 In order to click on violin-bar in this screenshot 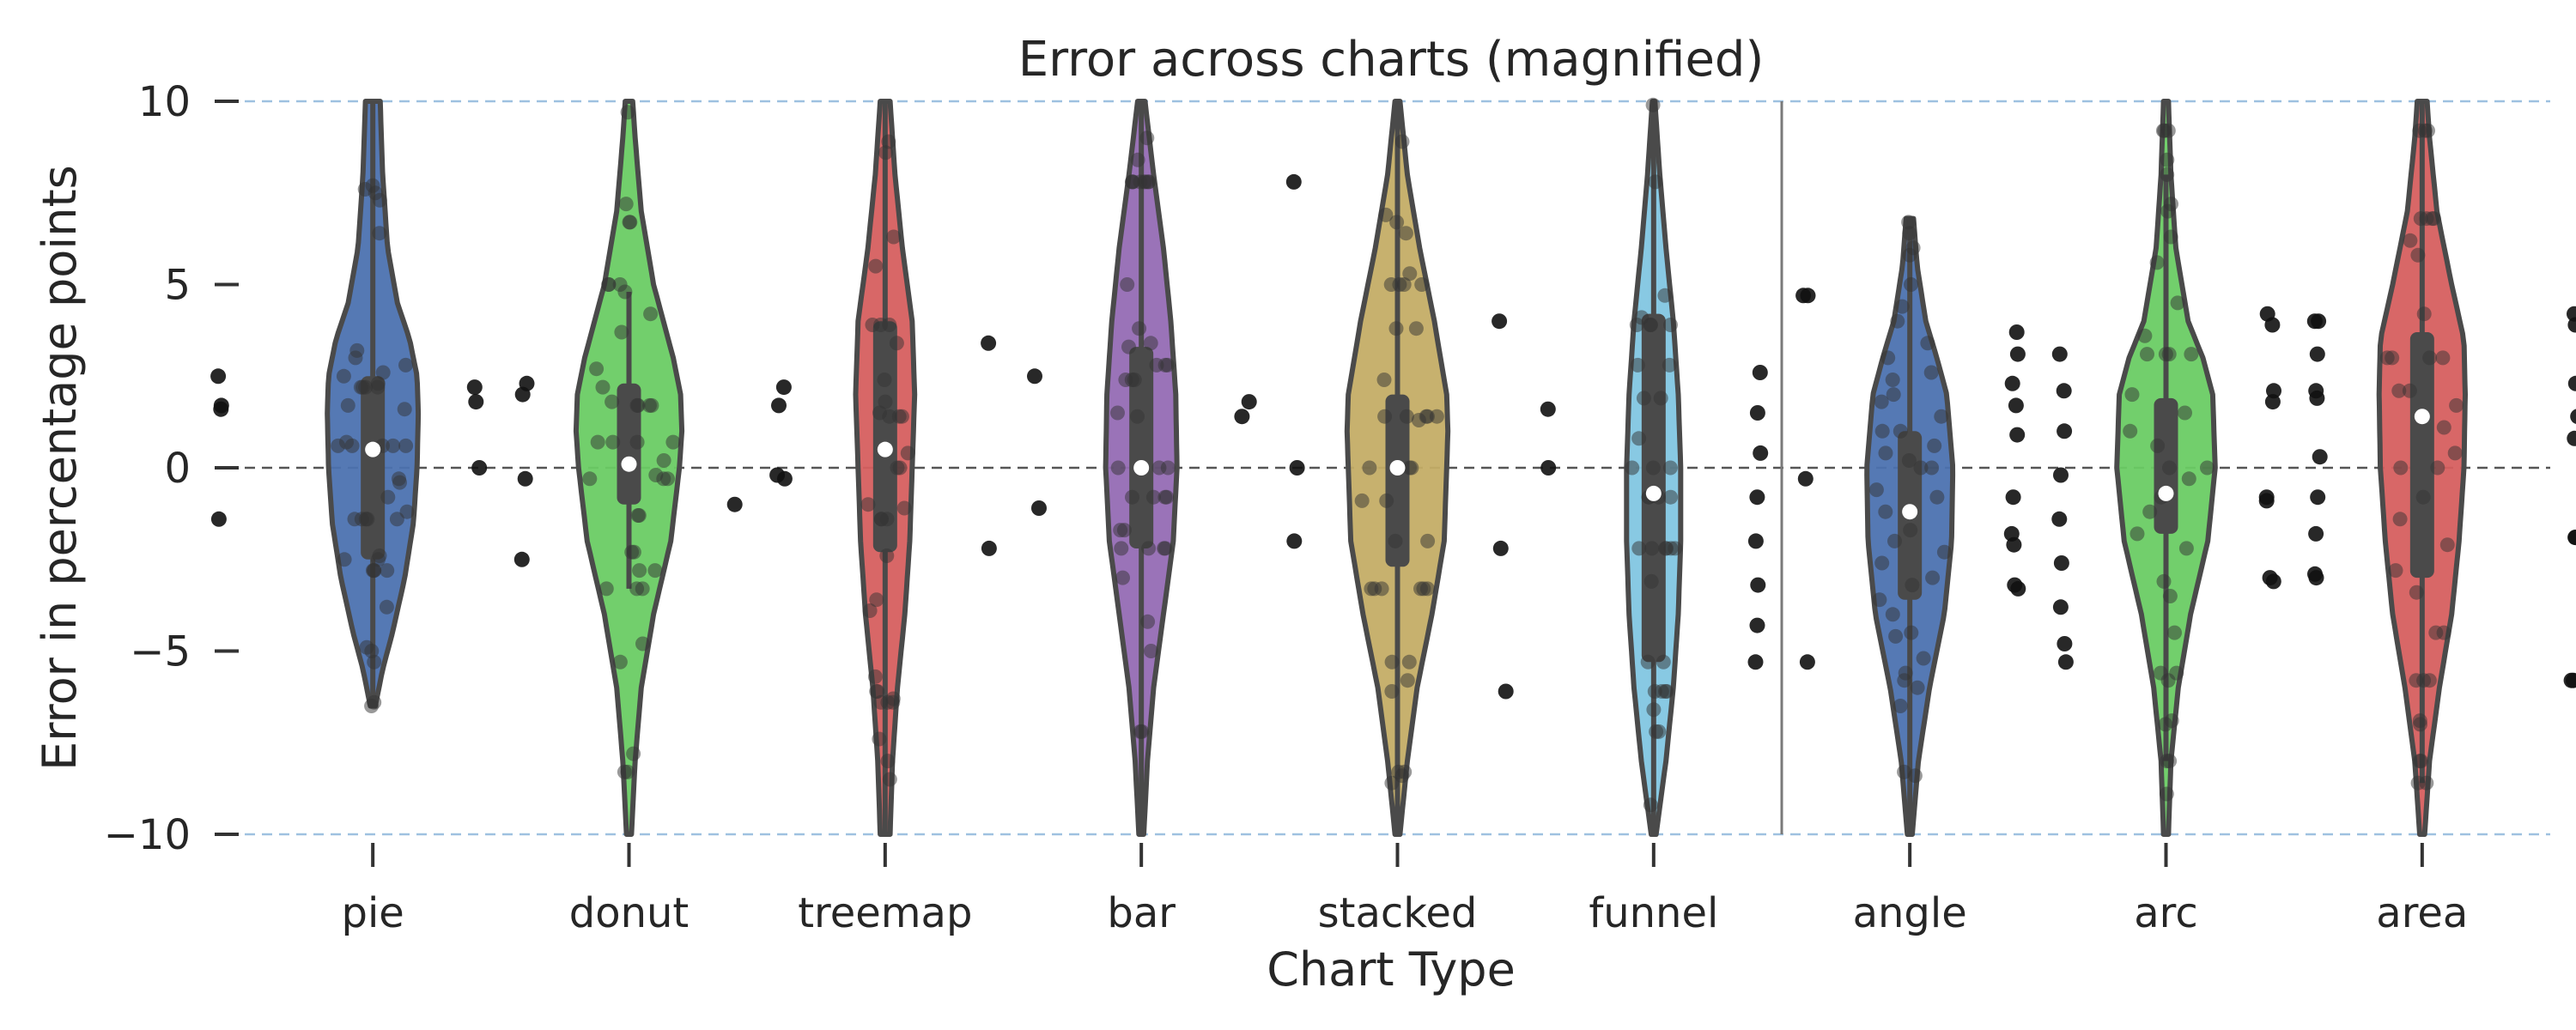, I will do `click(1143, 468)`.